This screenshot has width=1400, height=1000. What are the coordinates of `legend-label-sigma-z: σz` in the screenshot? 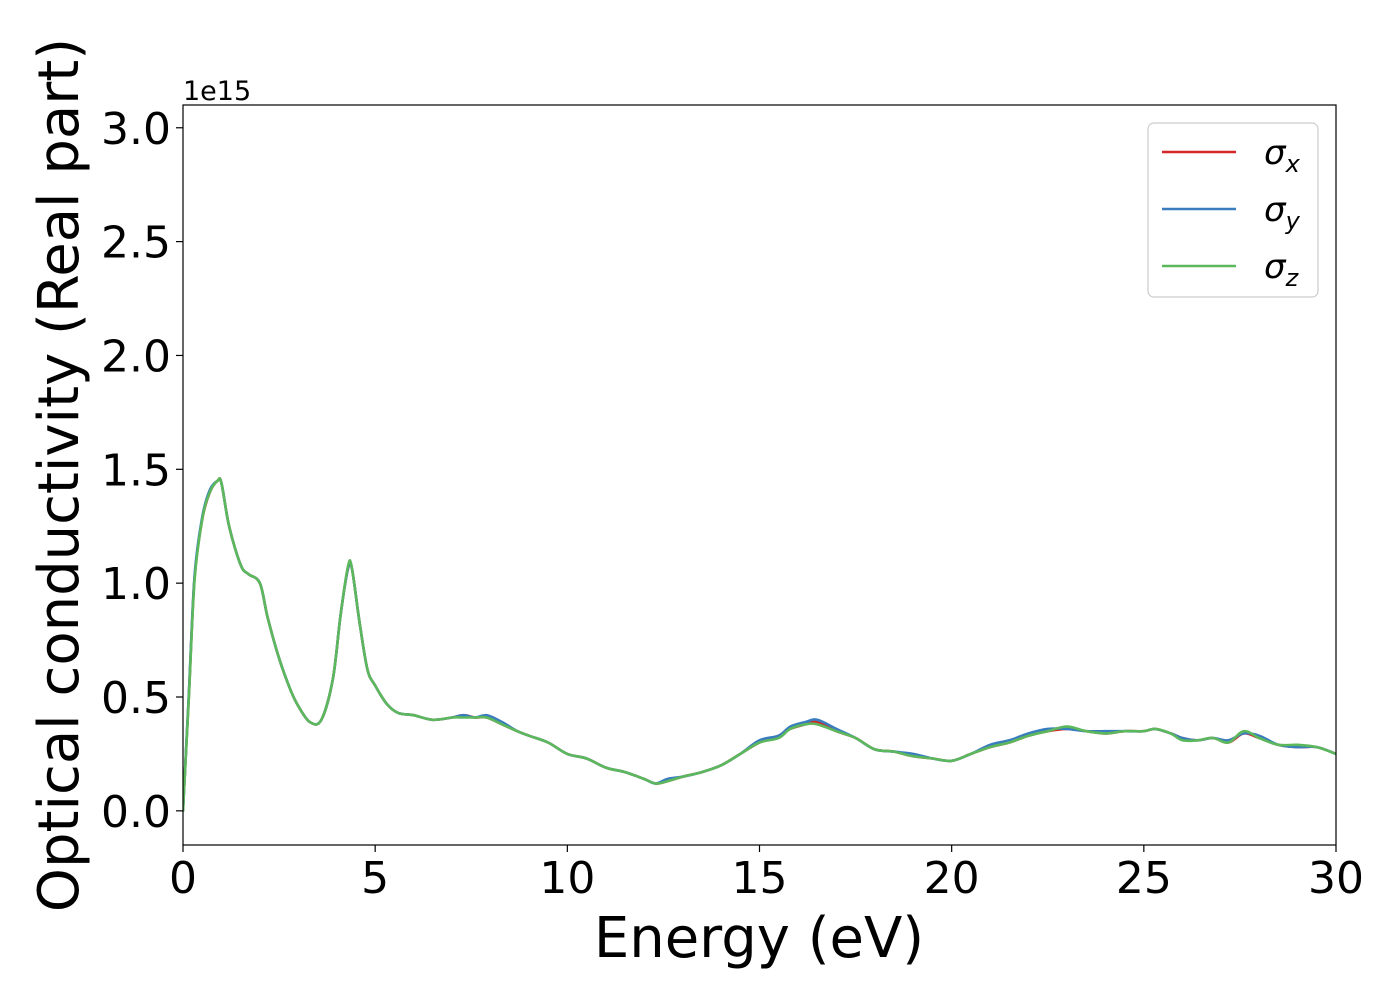 It's located at (1282, 269).